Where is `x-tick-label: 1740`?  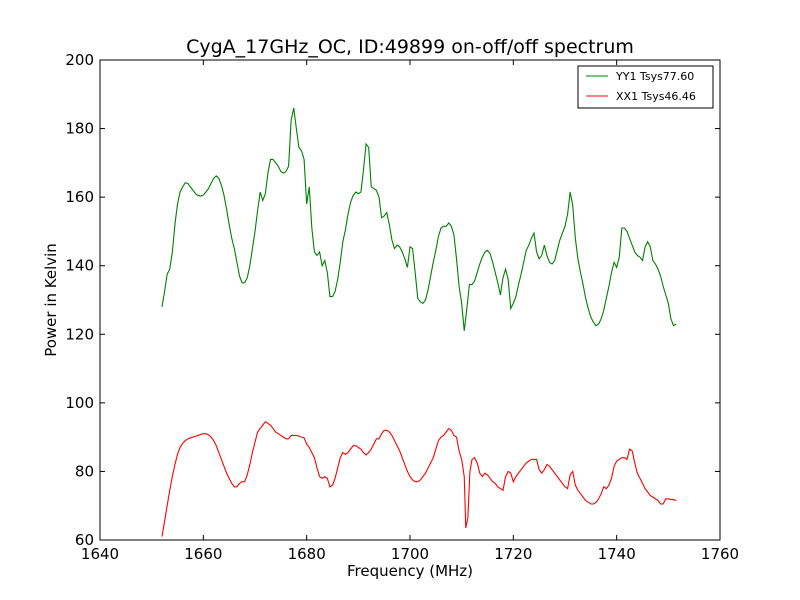 x-tick-label: 1740 is located at coordinates (617, 554).